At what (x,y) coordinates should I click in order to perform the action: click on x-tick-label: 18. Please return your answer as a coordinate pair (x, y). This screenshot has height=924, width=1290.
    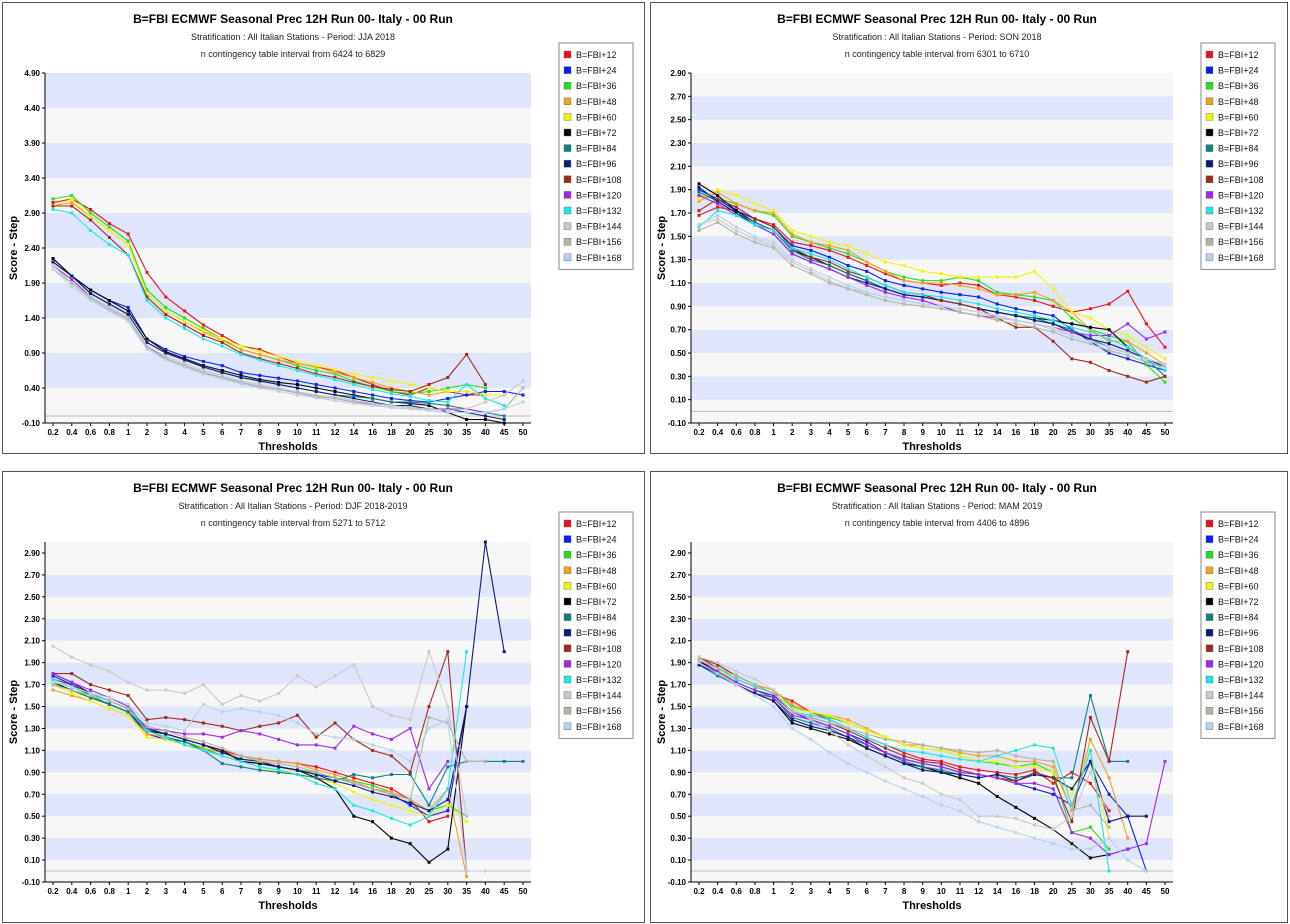
    Looking at the image, I should click on (391, 432).